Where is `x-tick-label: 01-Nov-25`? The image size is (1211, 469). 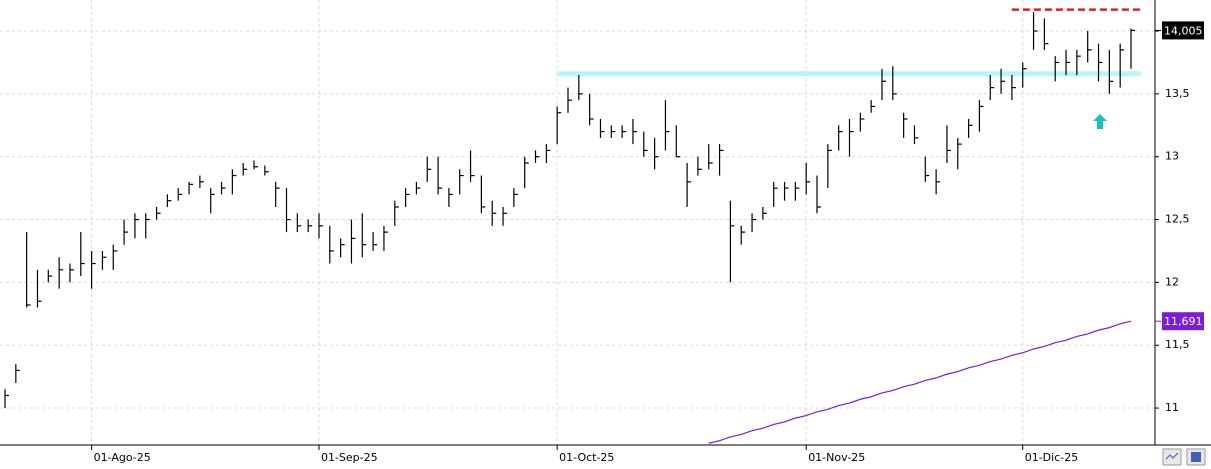
x-tick-label: 01-Nov-25 is located at coordinates (836, 457).